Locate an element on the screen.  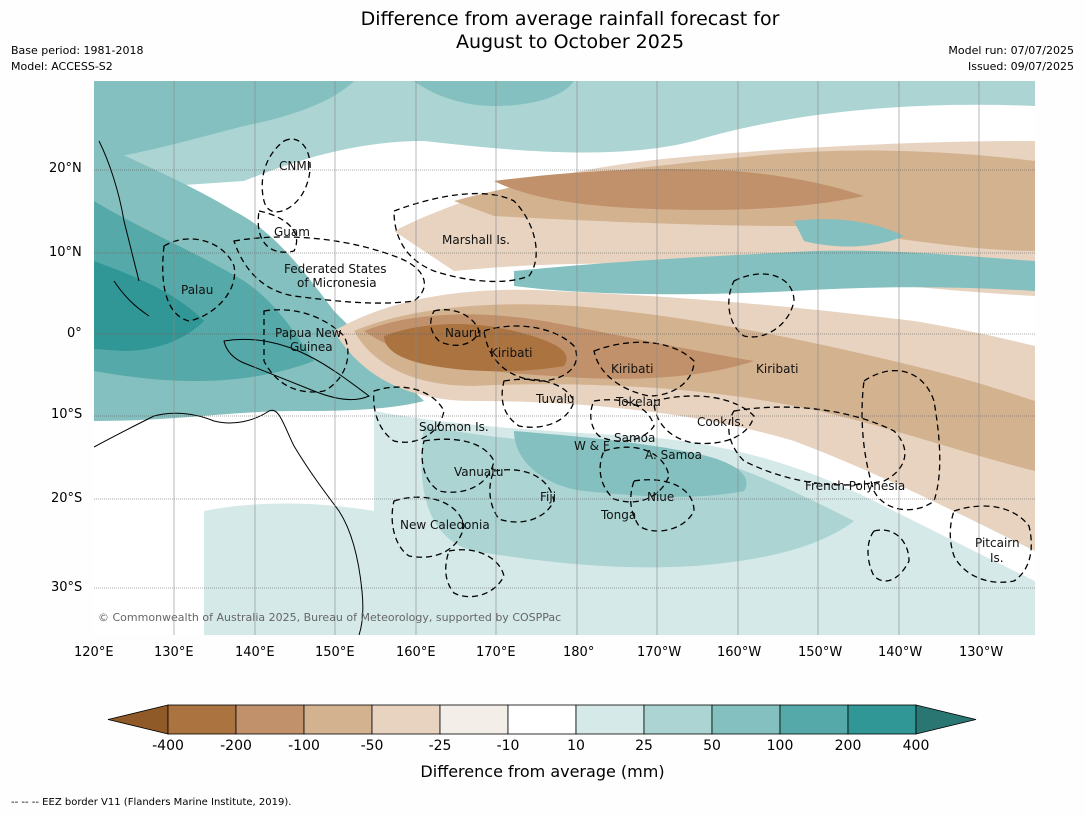
region-label-nauru: Nauru is located at coordinates (463, 333).